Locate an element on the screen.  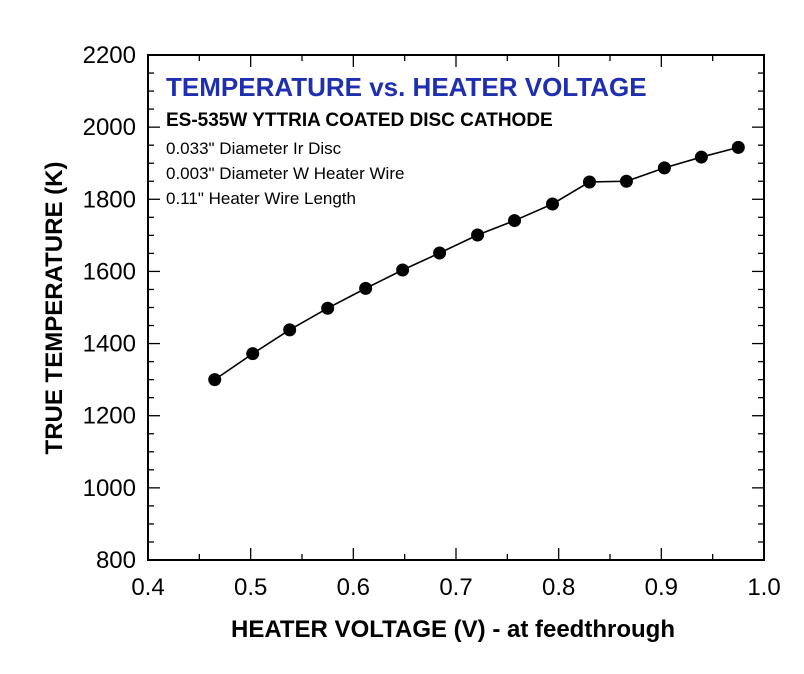
y-tick-label: 2200 is located at coordinates (109, 55).